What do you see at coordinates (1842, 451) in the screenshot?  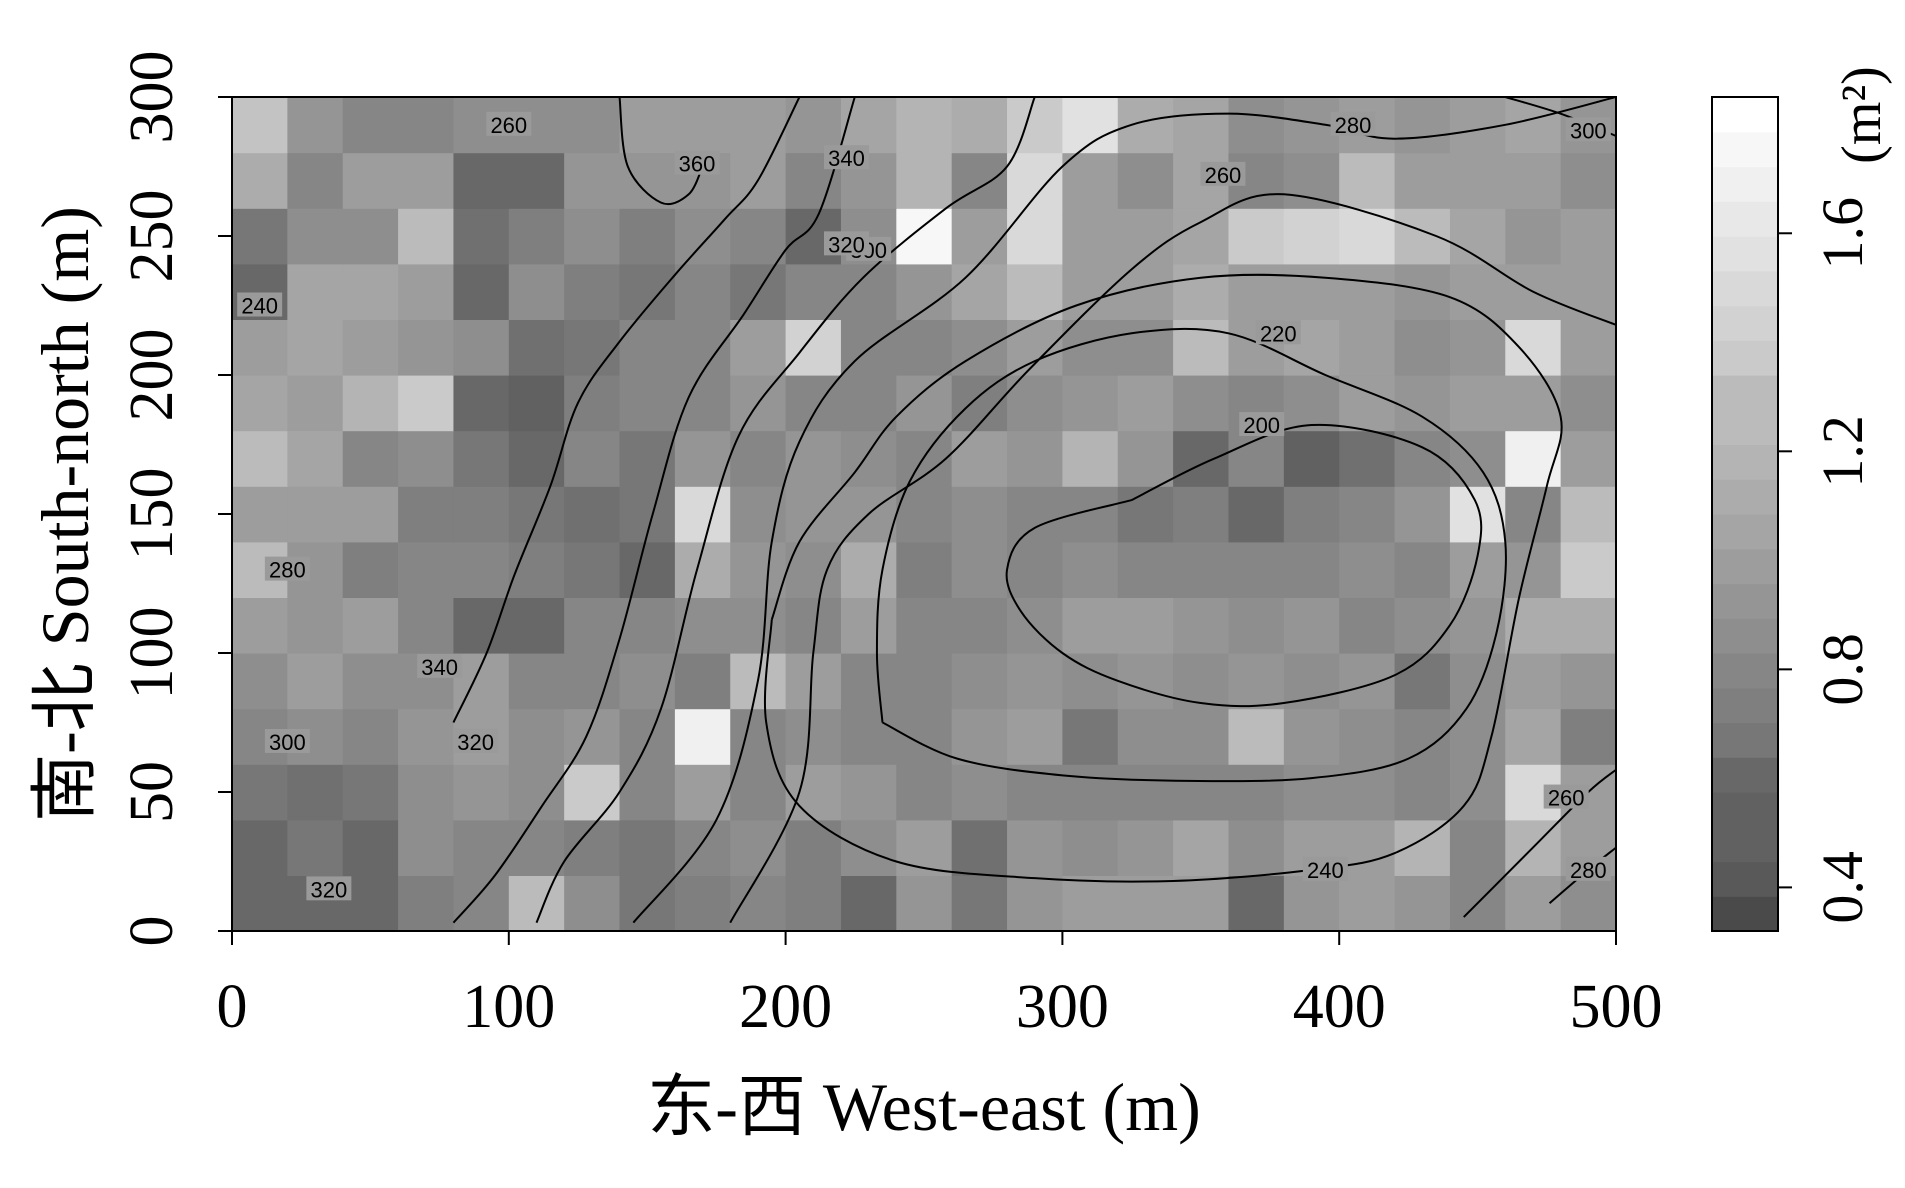 I see `colorbar-tick-label: 1.2` at bounding box center [1842, 451].